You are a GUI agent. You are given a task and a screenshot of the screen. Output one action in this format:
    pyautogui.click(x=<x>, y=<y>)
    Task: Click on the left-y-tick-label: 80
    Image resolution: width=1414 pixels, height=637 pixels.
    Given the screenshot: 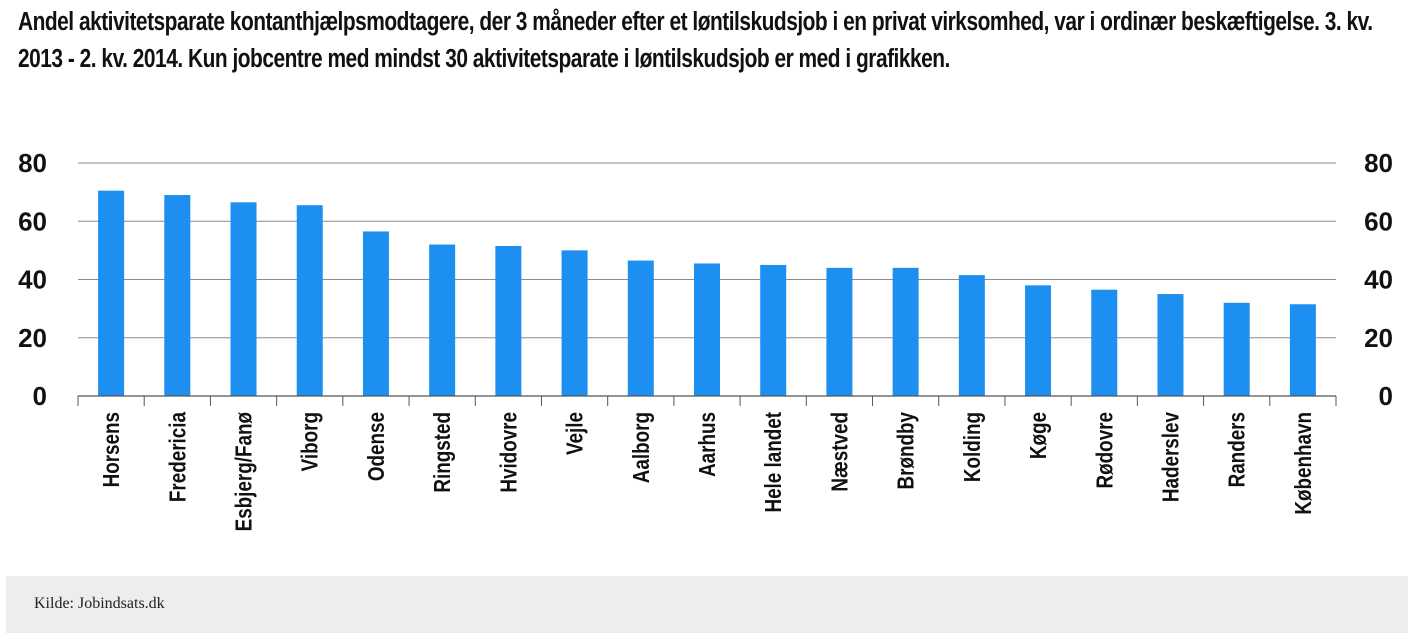 What is the action you would take?
    pyautogui.click(x=32, y=163)
    